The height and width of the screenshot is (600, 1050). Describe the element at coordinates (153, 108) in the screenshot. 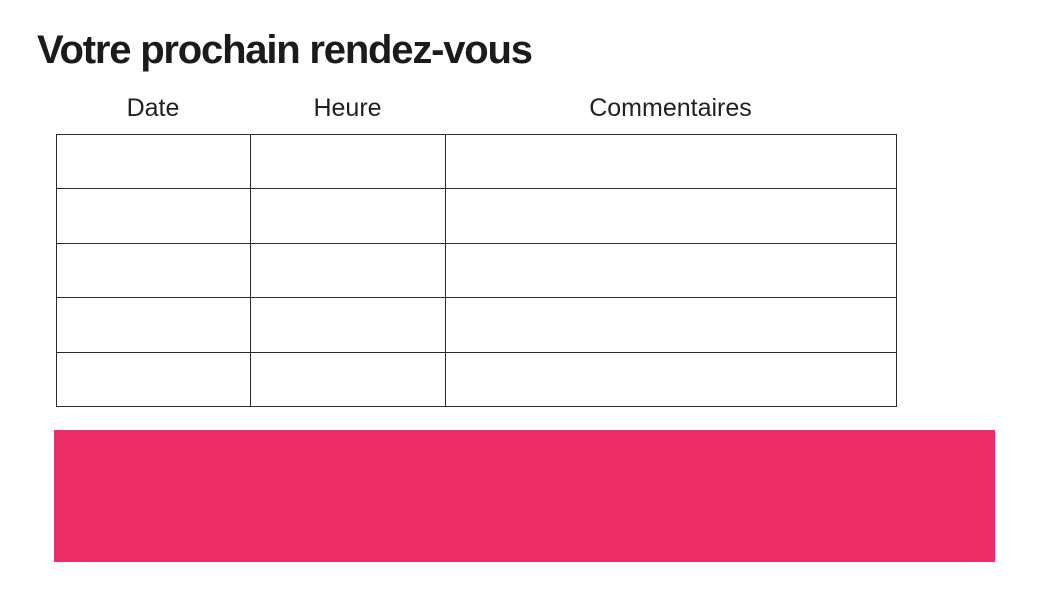

I see `column-header-date: Date` at that location.